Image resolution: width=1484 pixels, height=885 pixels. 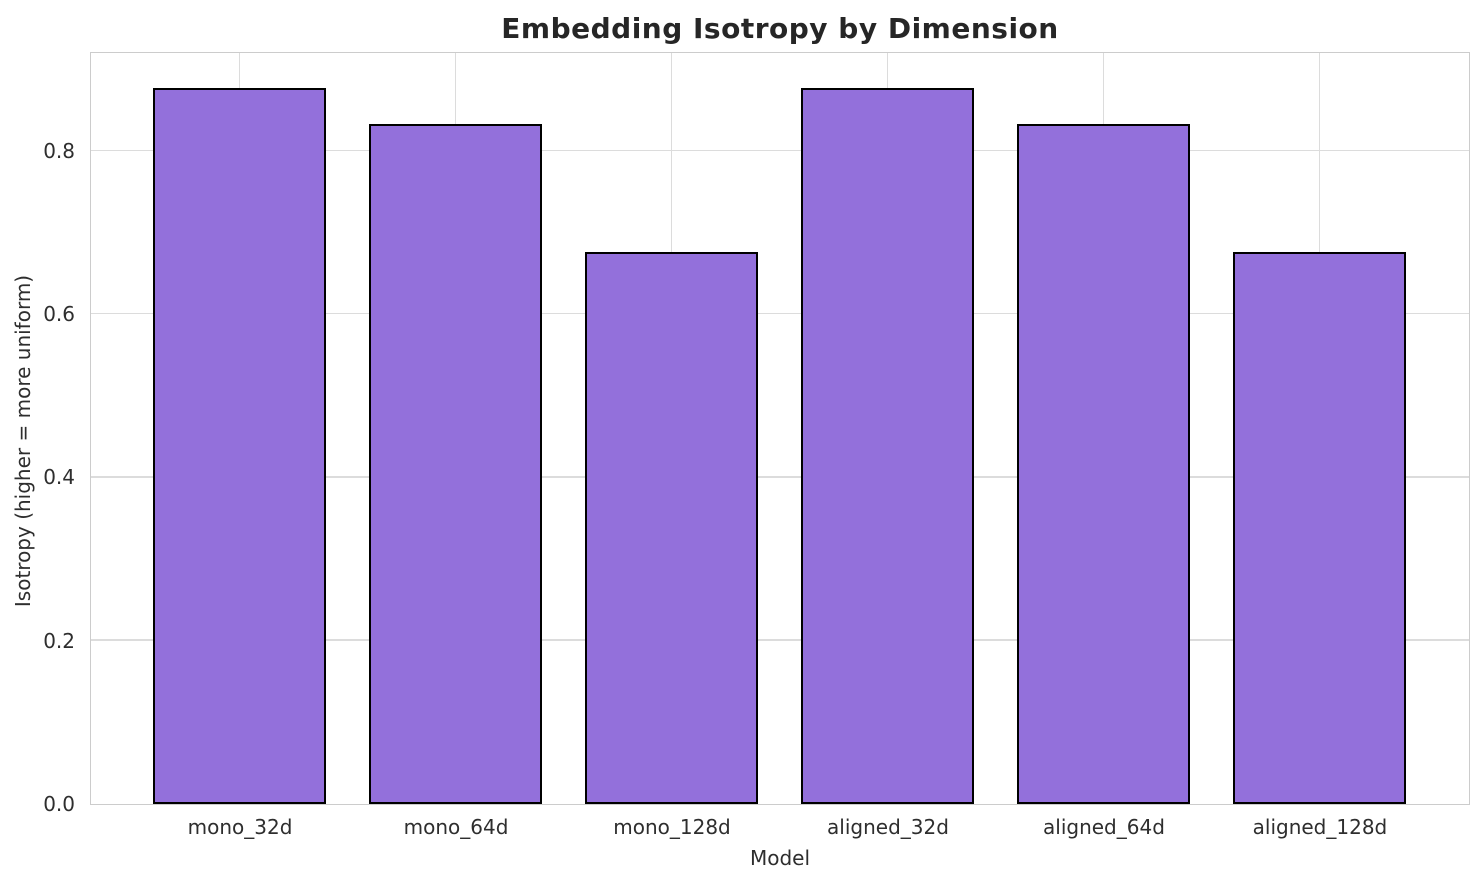 I want to click on x-tick-label: mono_32d, so click(x=240, y=827).